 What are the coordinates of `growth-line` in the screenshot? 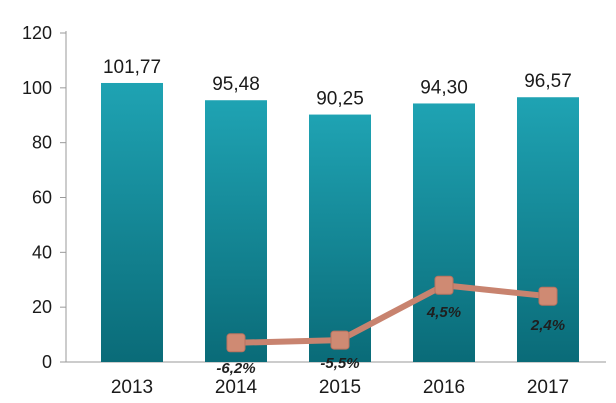 It's located at (392, 314).